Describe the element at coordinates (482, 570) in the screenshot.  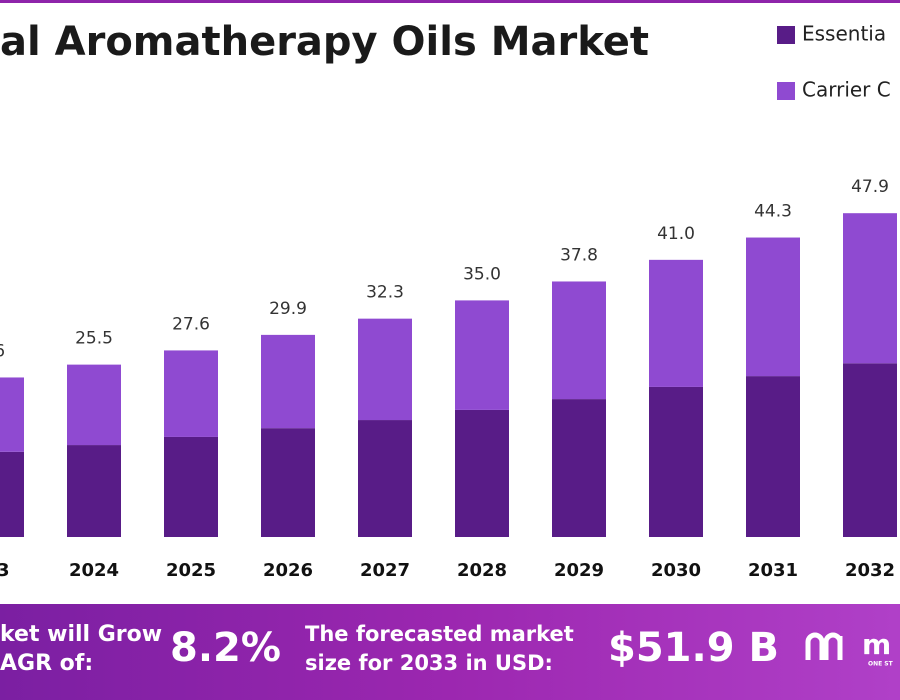
I see `x-tick-label: 2028` at that location.